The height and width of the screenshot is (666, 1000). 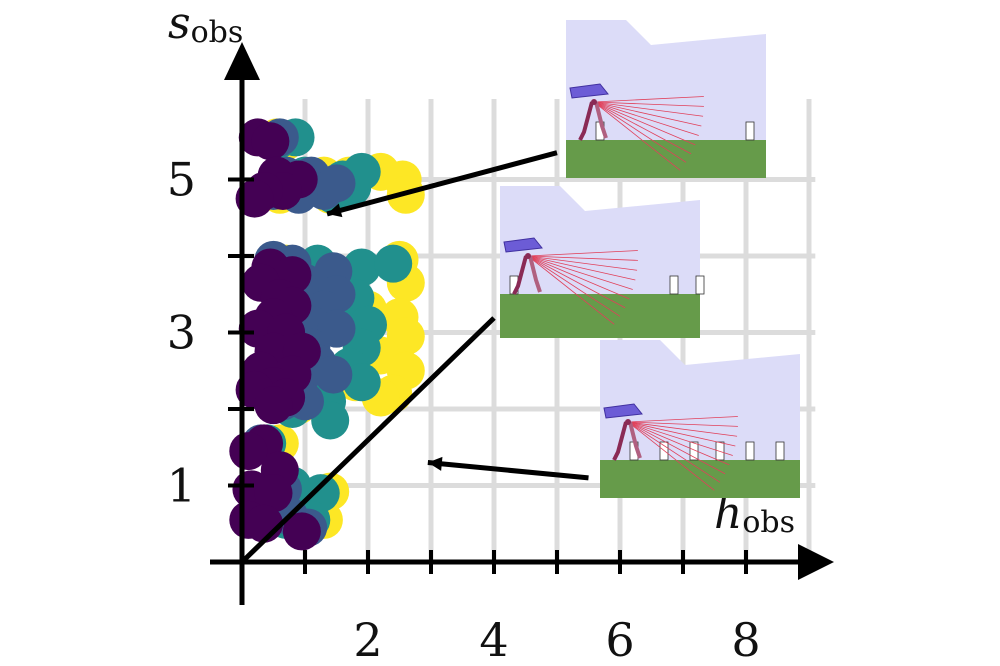 I want to click on data-points, so click(x=327, y=334).